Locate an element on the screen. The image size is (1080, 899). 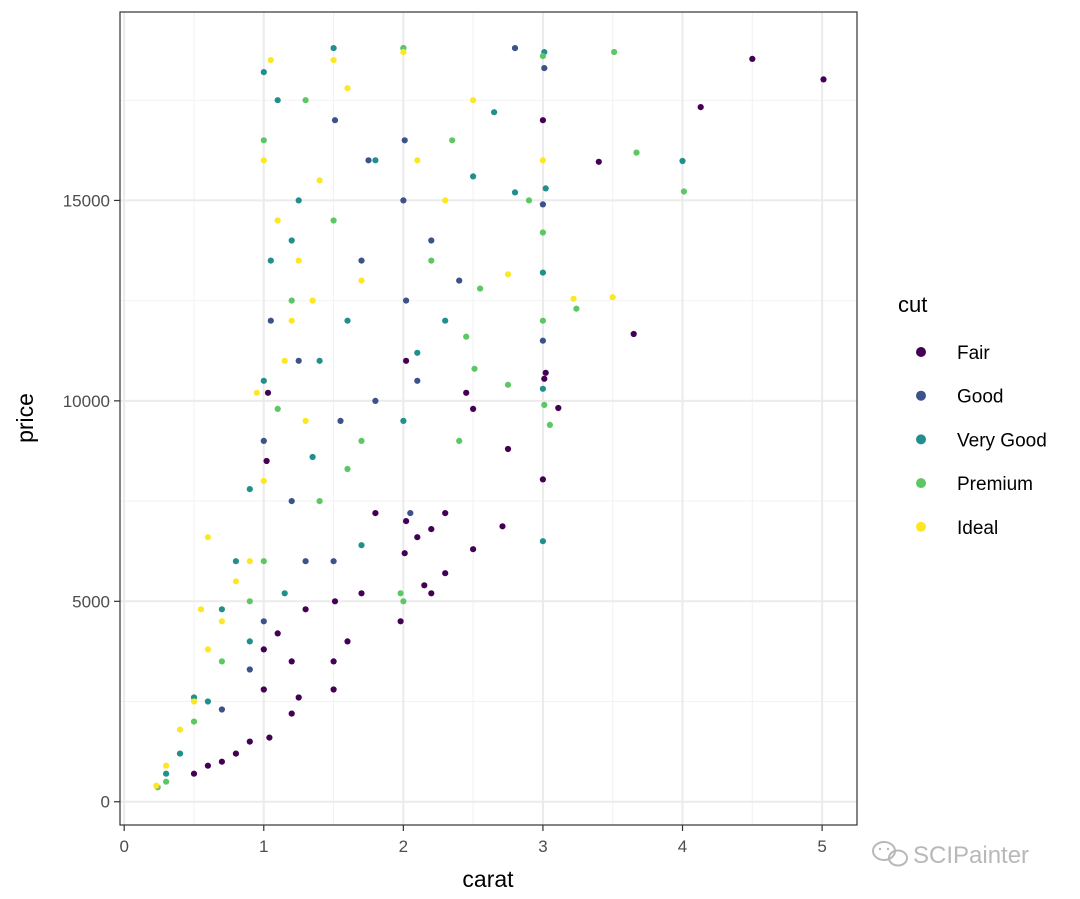
x-tick-label: 5 is located at coordinates (821, 846).